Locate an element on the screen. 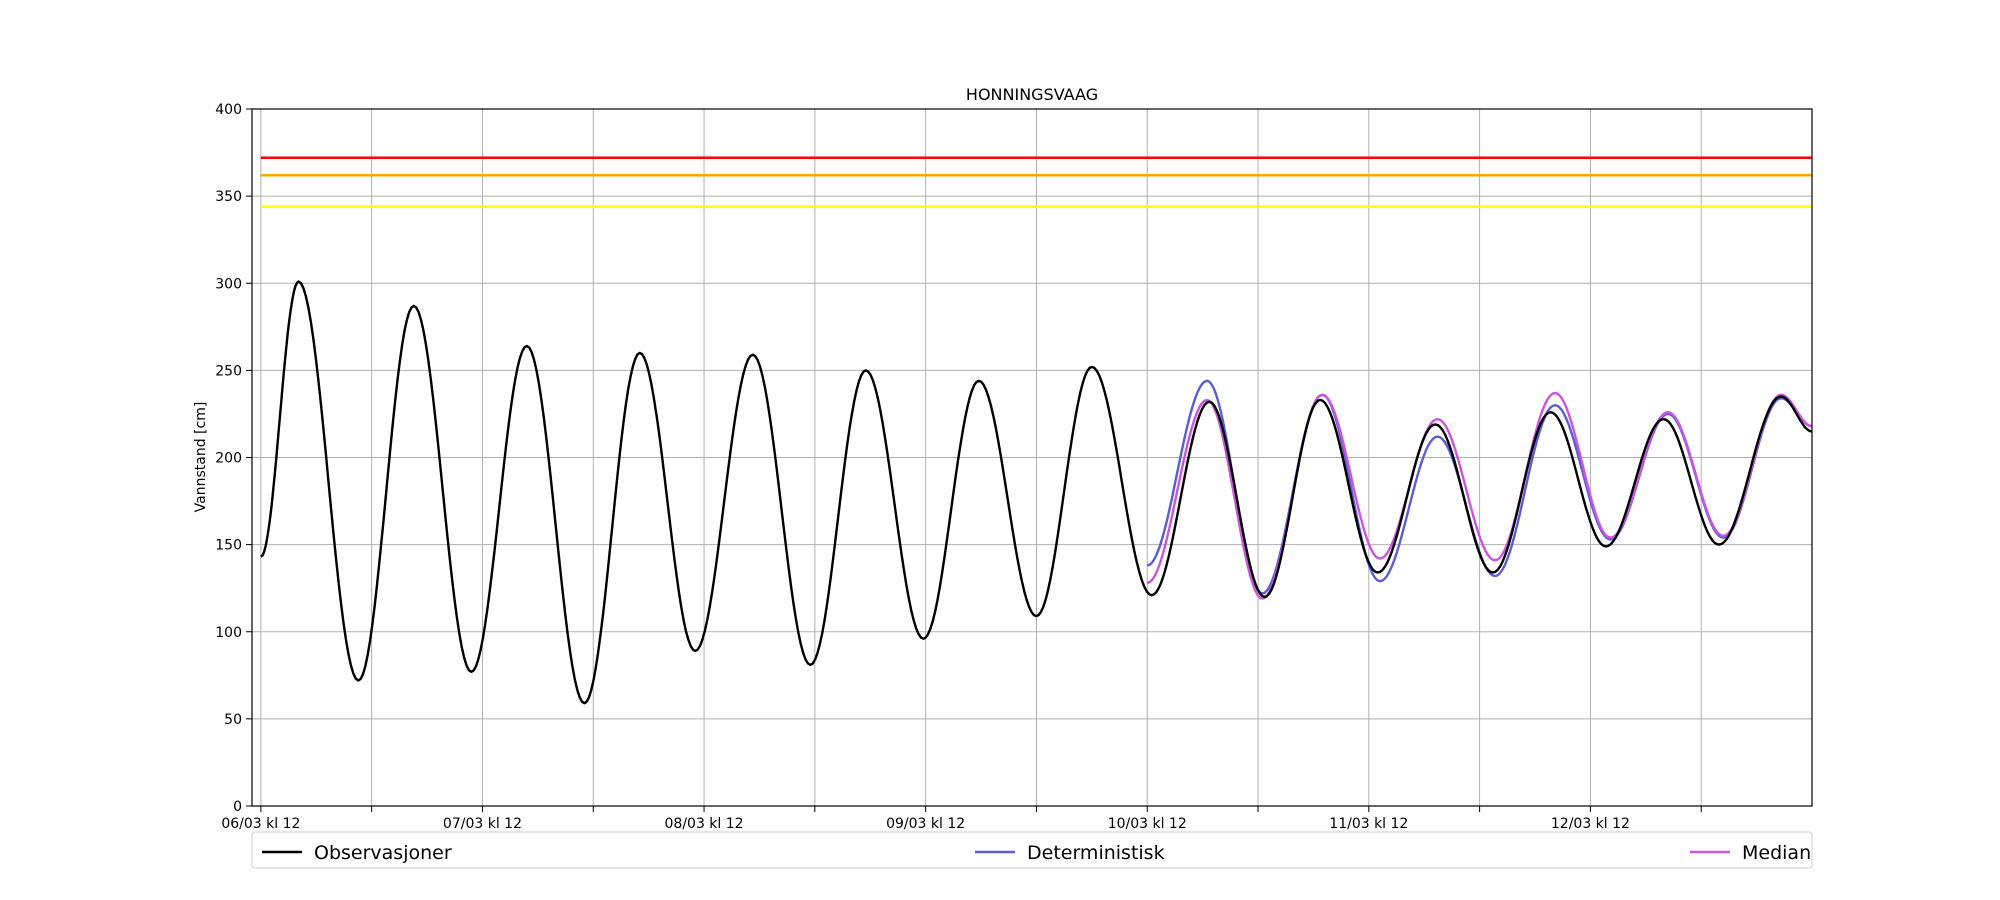  y-axis: 0 50 100 150 200 250 300 350 400 is located at coordinates (233, 458).